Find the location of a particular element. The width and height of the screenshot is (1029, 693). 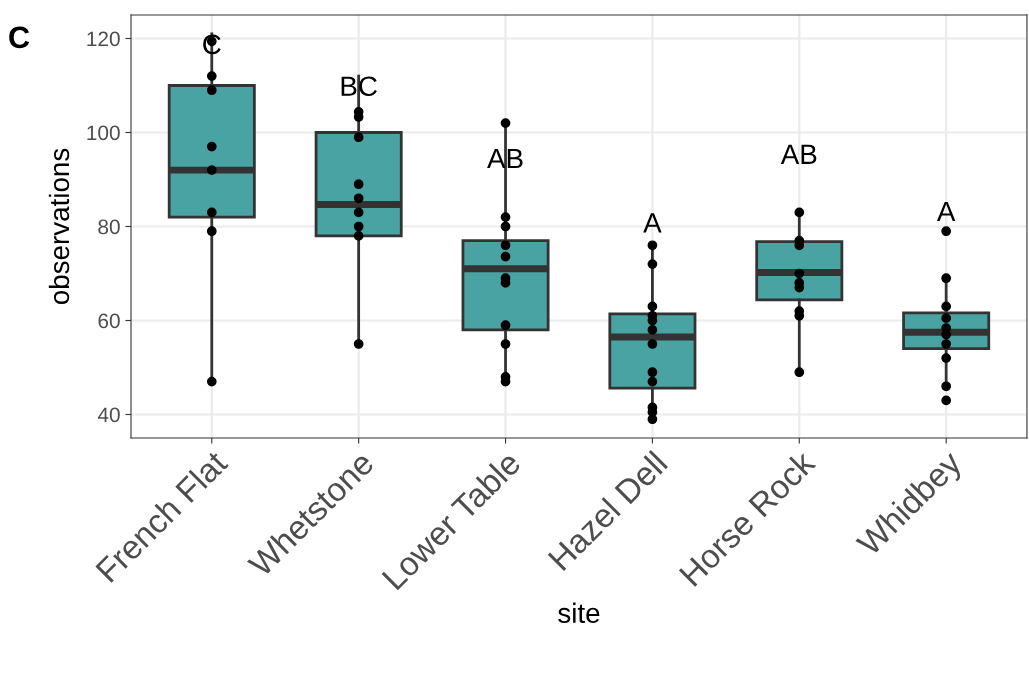

annotation: AB is located at coordinates (798, 154).